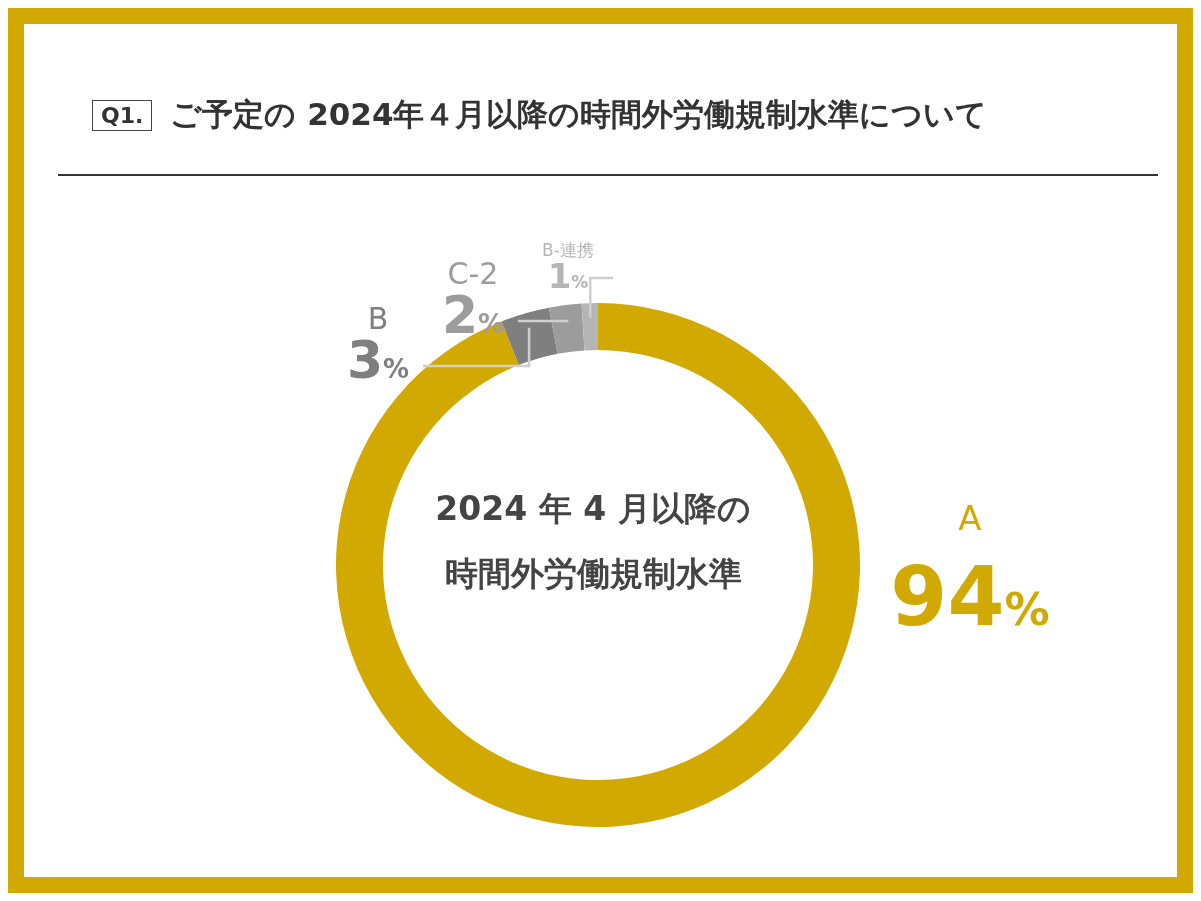 This screenshot has width=1201, height=901. I want to click on text: 2024 年 4 月以降の, so click(593, 508).